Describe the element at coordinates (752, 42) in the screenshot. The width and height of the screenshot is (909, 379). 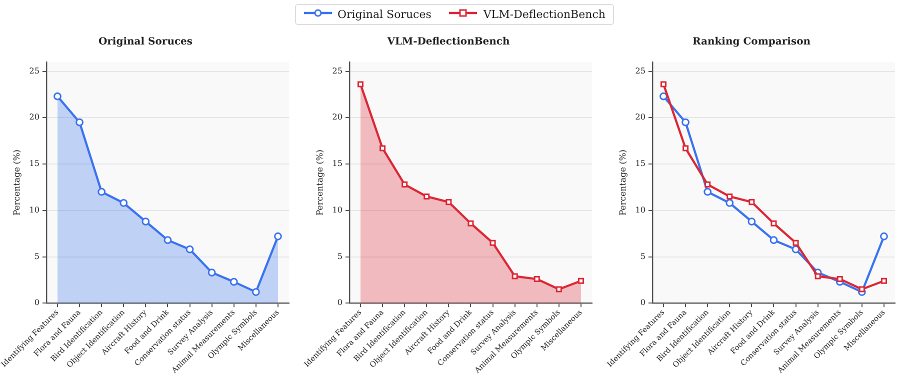
I see `chart-title: Ranking Comparison` at that location.